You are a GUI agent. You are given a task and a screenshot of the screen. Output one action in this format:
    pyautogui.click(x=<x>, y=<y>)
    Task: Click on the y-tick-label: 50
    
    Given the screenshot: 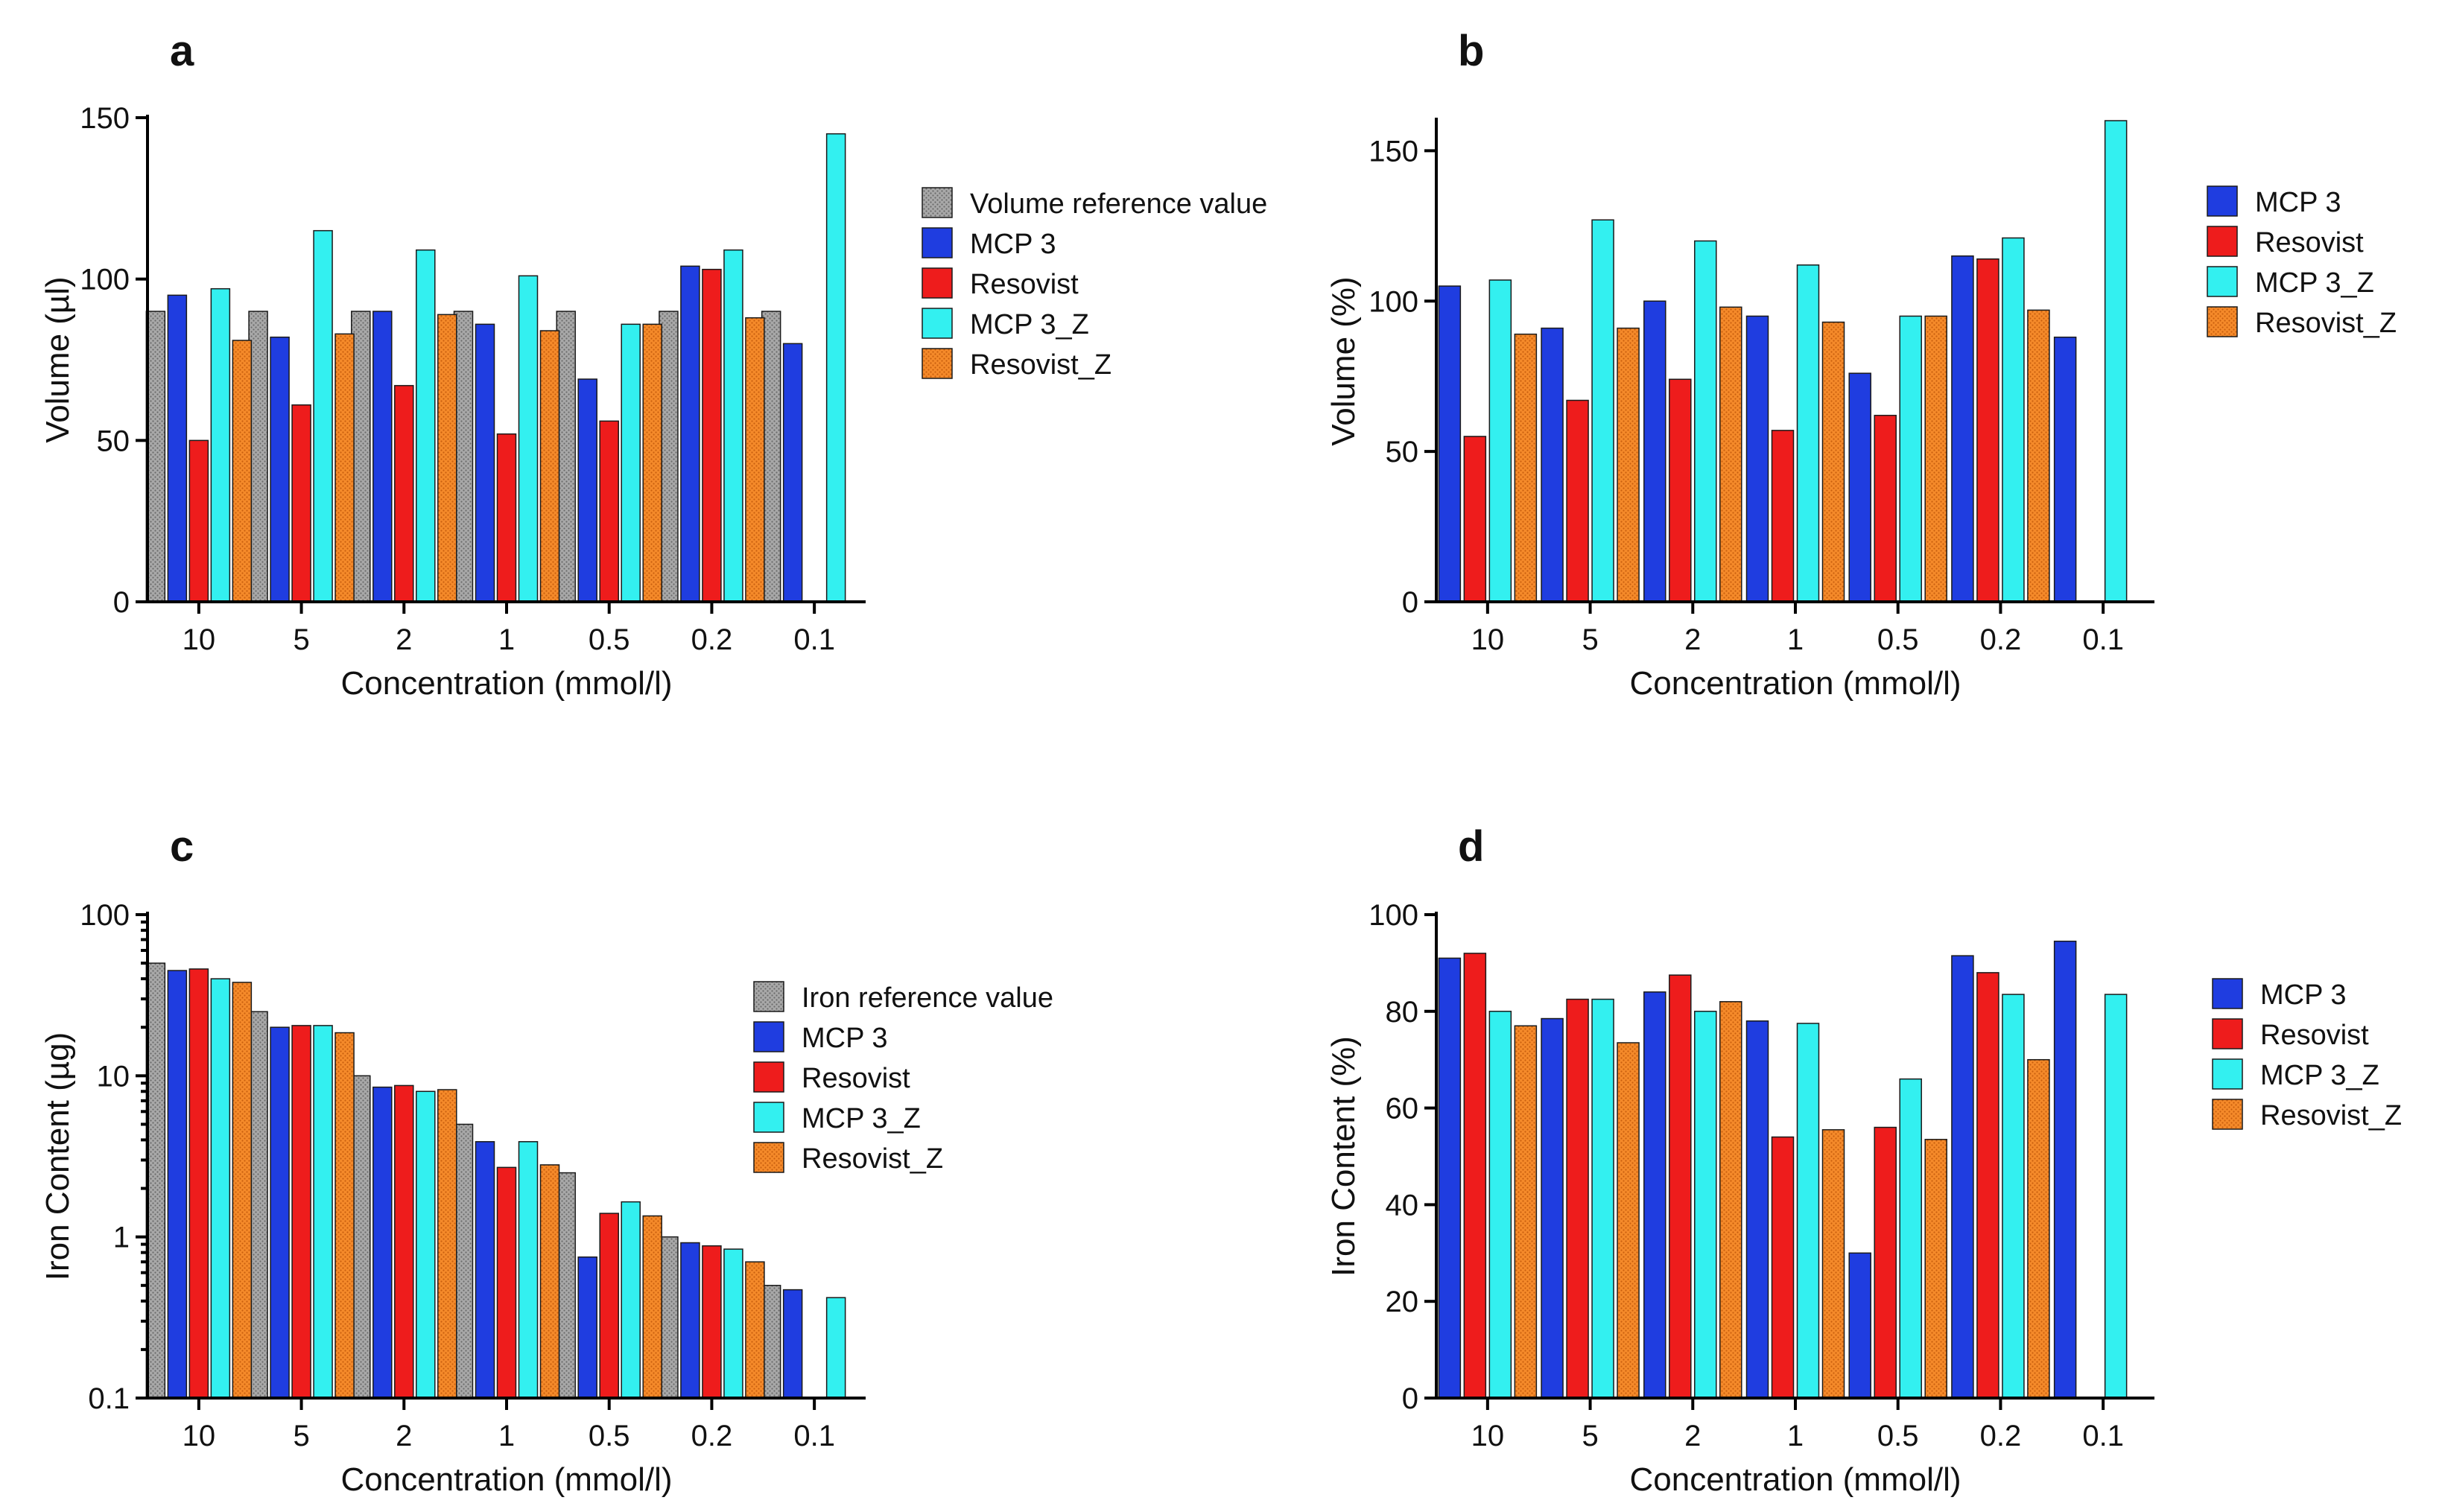 What is the action you would take?
    pyautogui.click(x=113, y=441)
    